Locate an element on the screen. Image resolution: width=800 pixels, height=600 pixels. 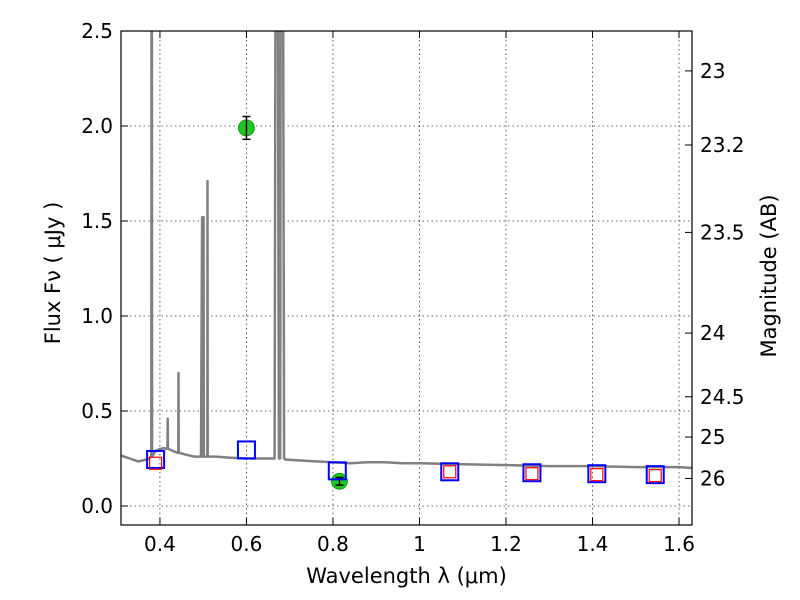
y-tick-label: 0.0 is located at coordinates (97, 506).